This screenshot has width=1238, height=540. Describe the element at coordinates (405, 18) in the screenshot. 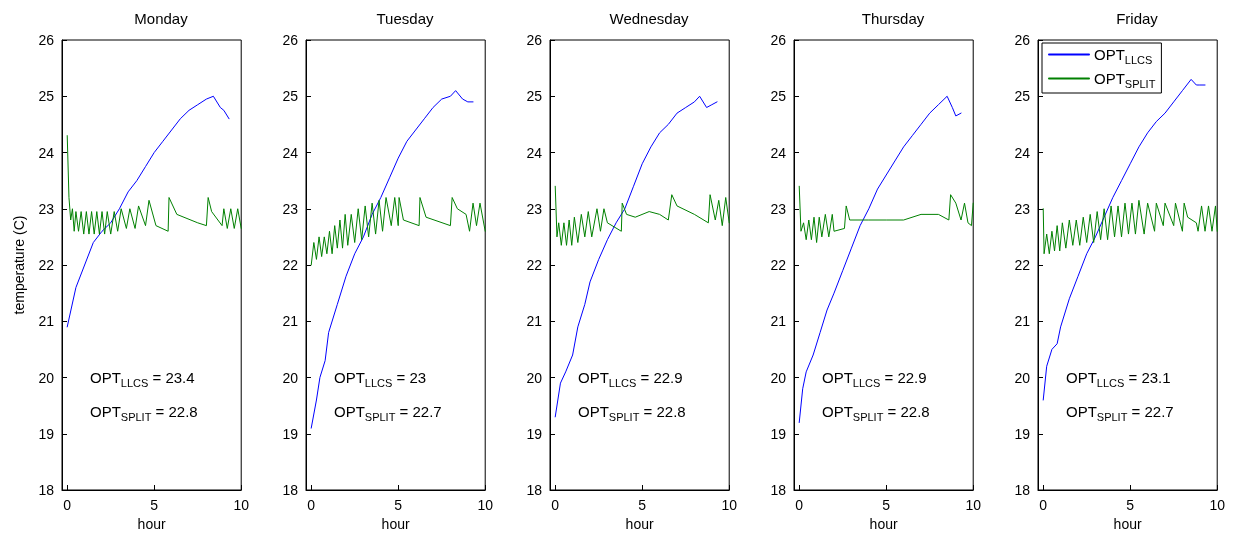

I see `chart-title: Tuesday` at that location.